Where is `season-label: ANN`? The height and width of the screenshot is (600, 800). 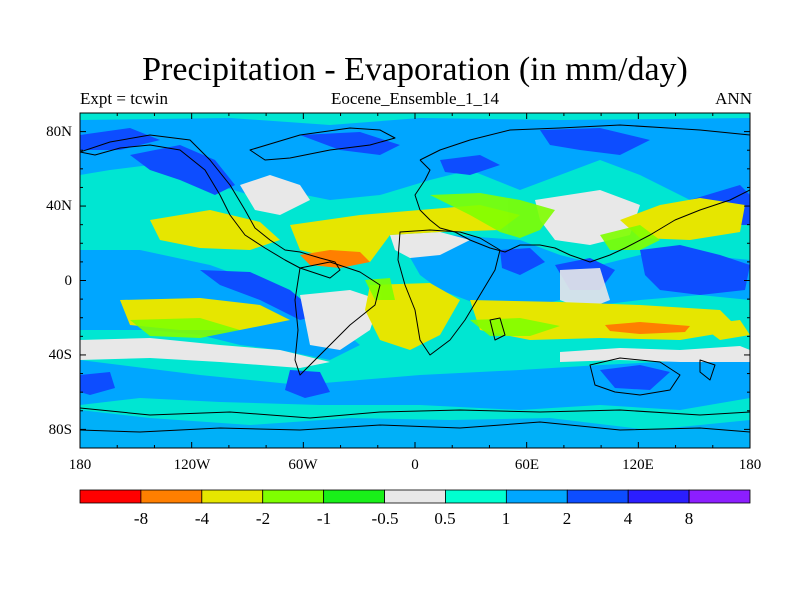
season-label: ANN is located at coordinates (733, 98).